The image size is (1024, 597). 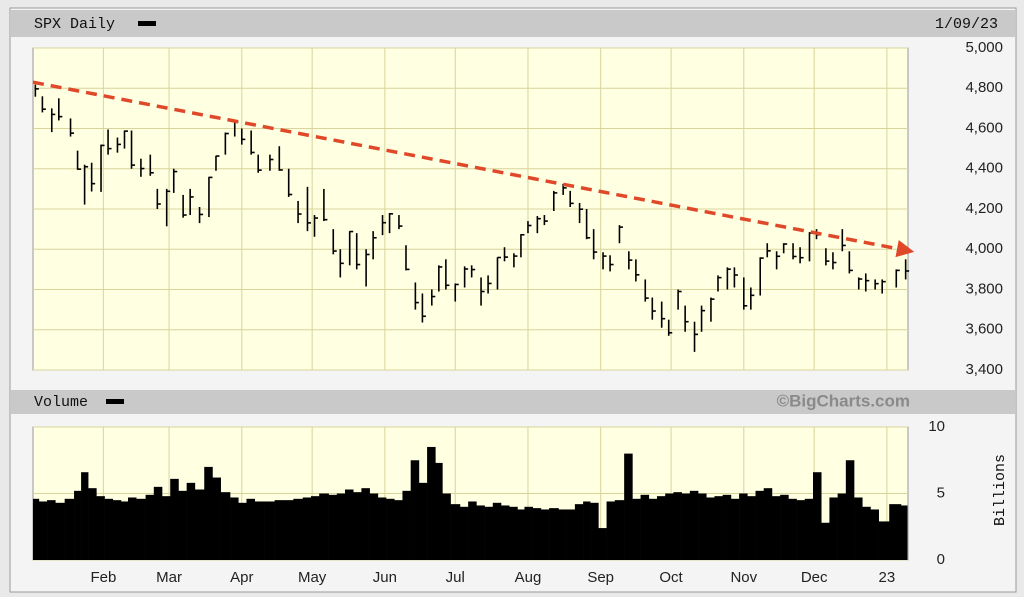 What do you see at coordinates (103, 577) in the screenshot?
I see `x-tick-label: Feb` at bounding box center [103, 577].